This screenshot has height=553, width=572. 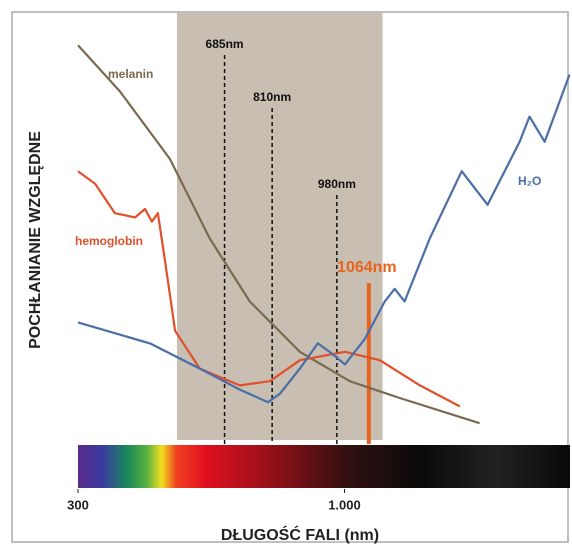 I want to click on marker-label: 685nm, so click(x=225, y=44).